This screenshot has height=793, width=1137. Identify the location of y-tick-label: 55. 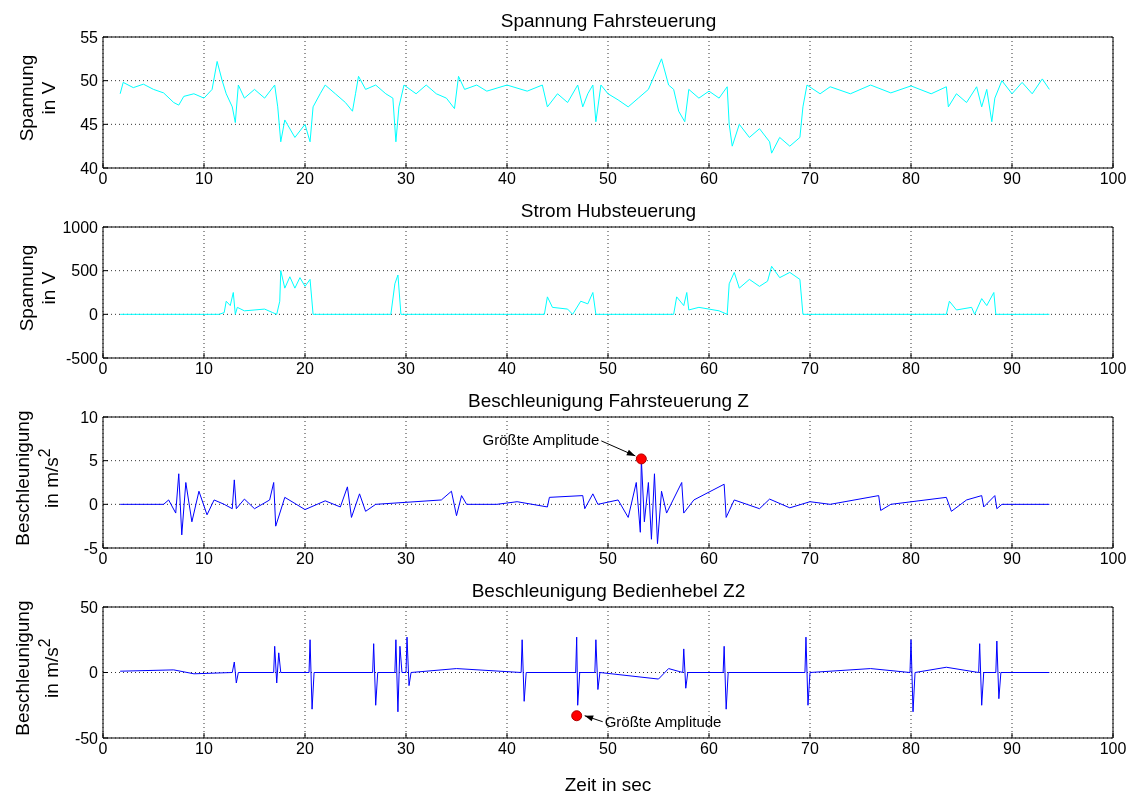
(89, 37).